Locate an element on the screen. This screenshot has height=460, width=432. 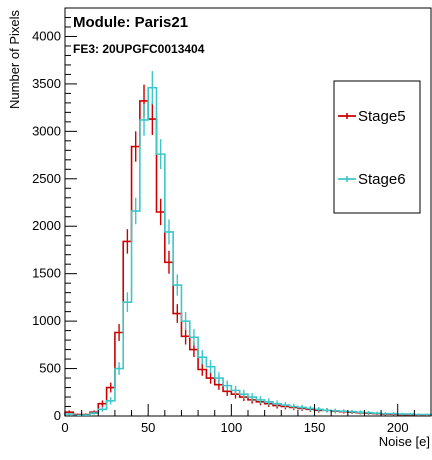
legend-label: Stage5 is located at coordinates (382, 116).